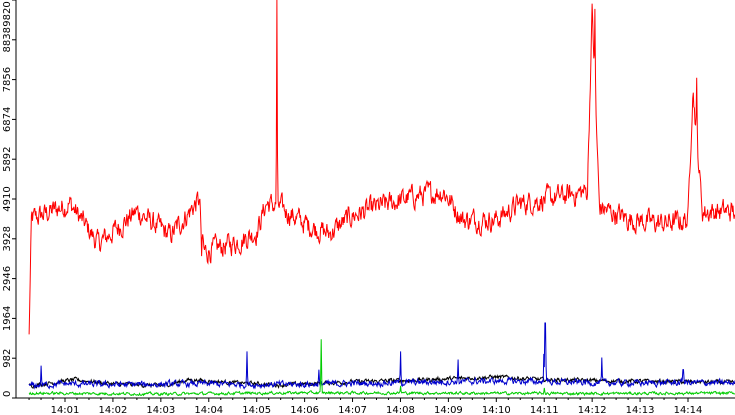  Describe the element at coordinates (7, 394) in the screenshot. I see `y-tick-label: 0` at that location.